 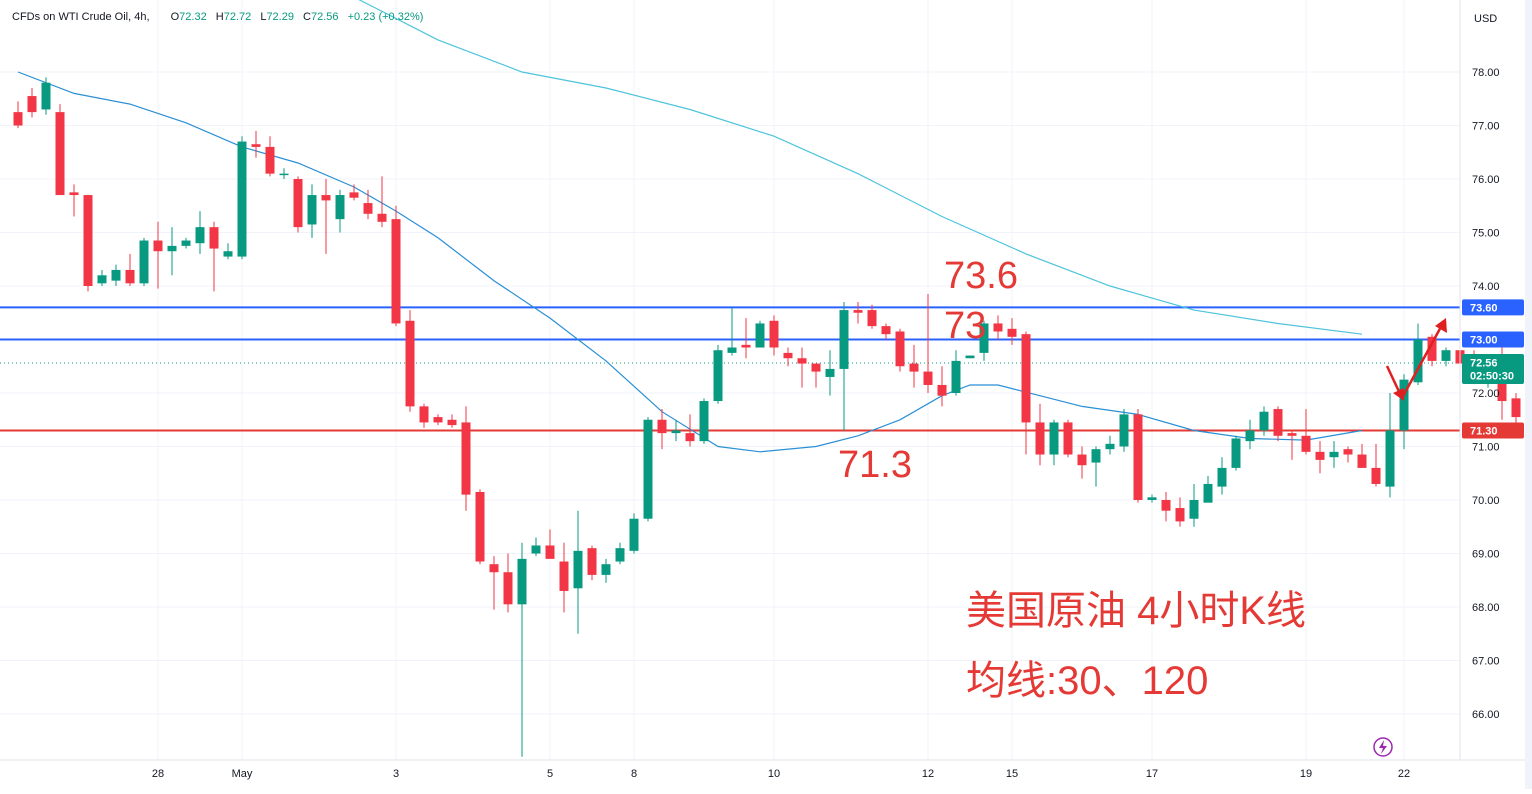 What do you see at coordinates (81, 17) in the screenshot?
I see `symbol-name: CFDs on WTI Crude Oil, 4h,` at bounding box center [81, 17].